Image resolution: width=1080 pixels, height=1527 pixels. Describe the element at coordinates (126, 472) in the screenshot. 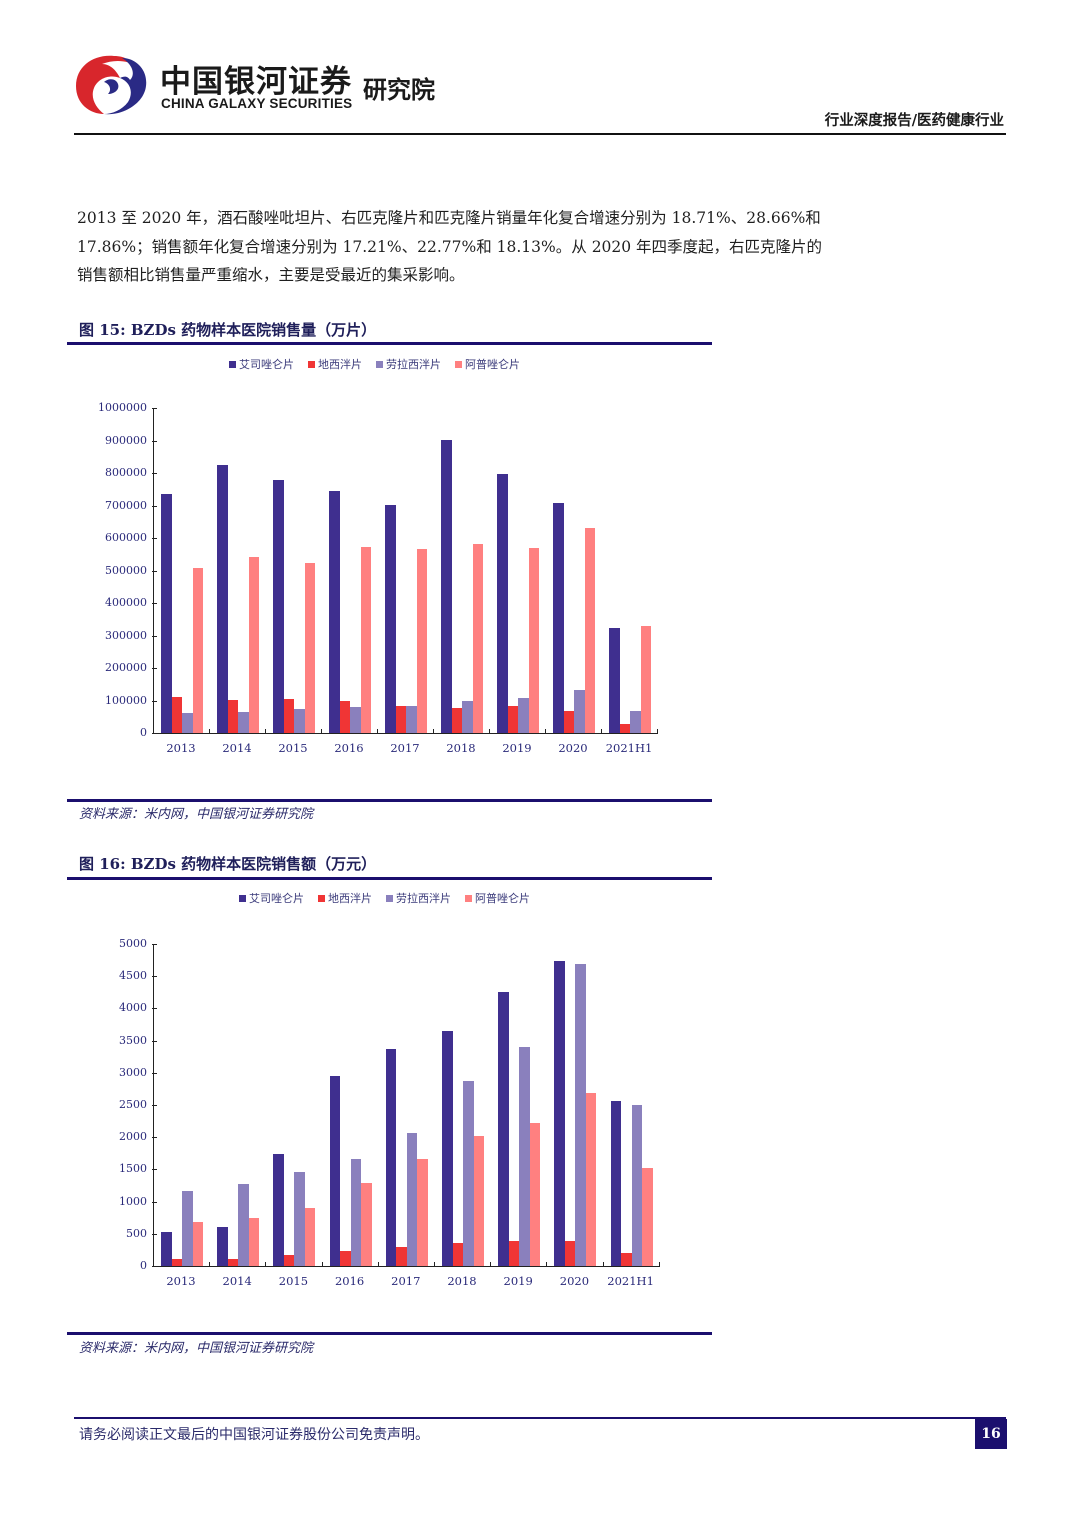

I see `y-tick-label: 800000` at that location.